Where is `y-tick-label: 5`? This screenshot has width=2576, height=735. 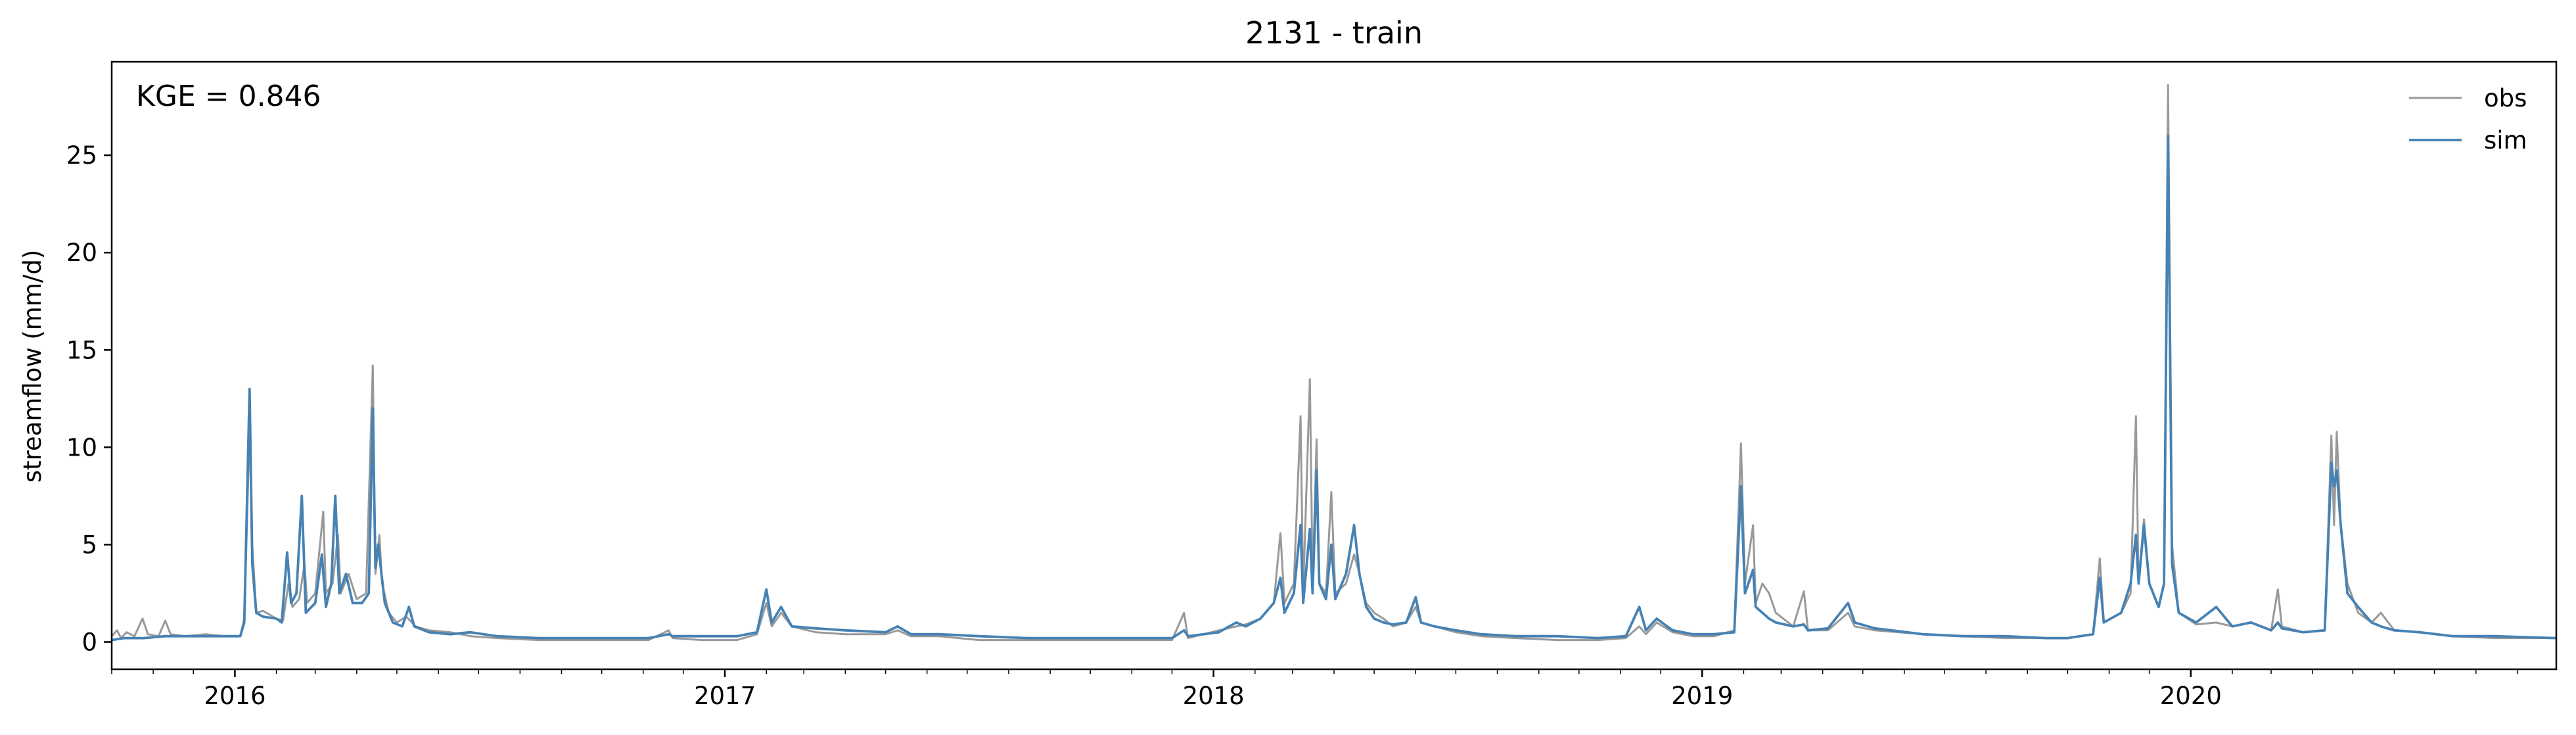 y-tick-label: 5 is located at coordinates (89, 545).